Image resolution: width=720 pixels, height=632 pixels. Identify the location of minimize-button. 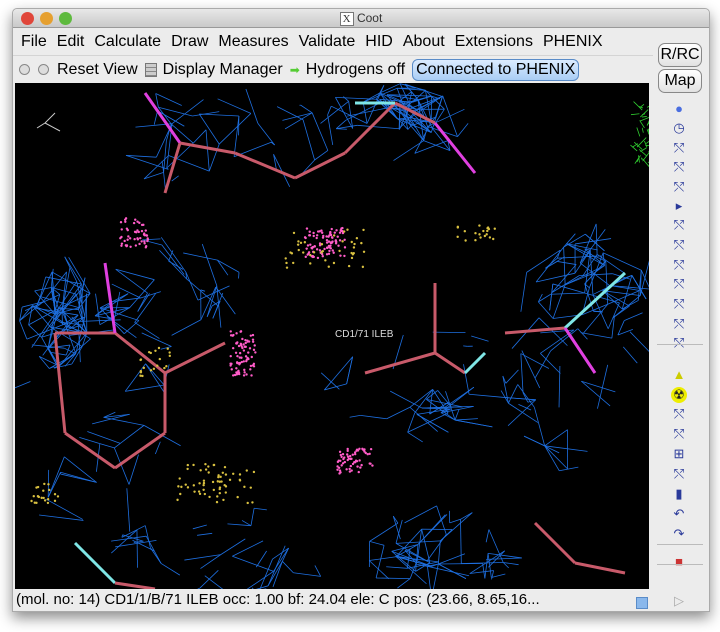
(46, 18).